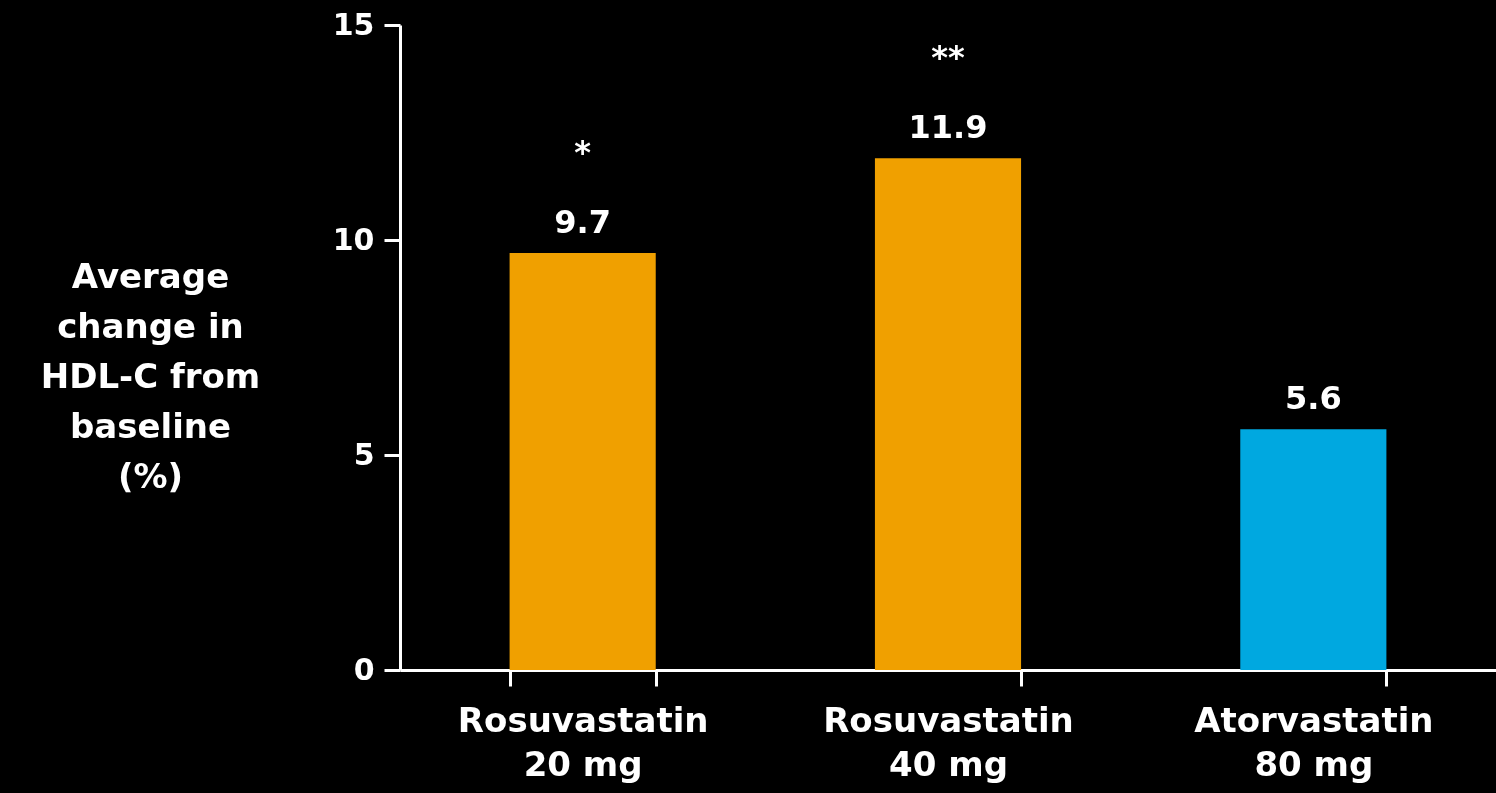  What do you see at coordinates (948, 741) in the screenshot?
I see `x-tick-label: Rosuvastatin 40 mg` at bounding box center [948, 741].